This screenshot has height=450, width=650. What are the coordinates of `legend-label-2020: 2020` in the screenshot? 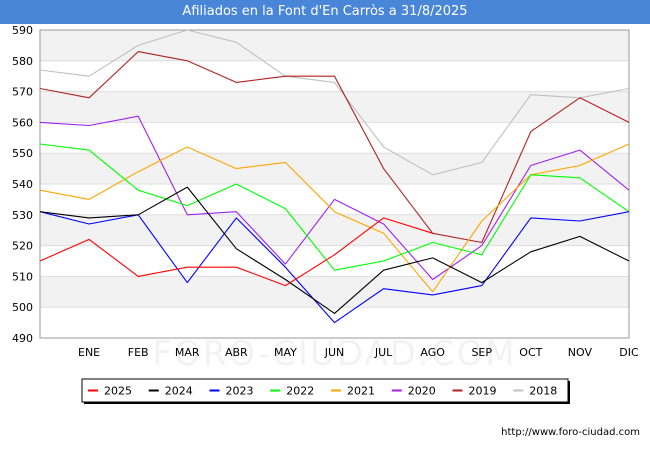 It's located at (422, 391).